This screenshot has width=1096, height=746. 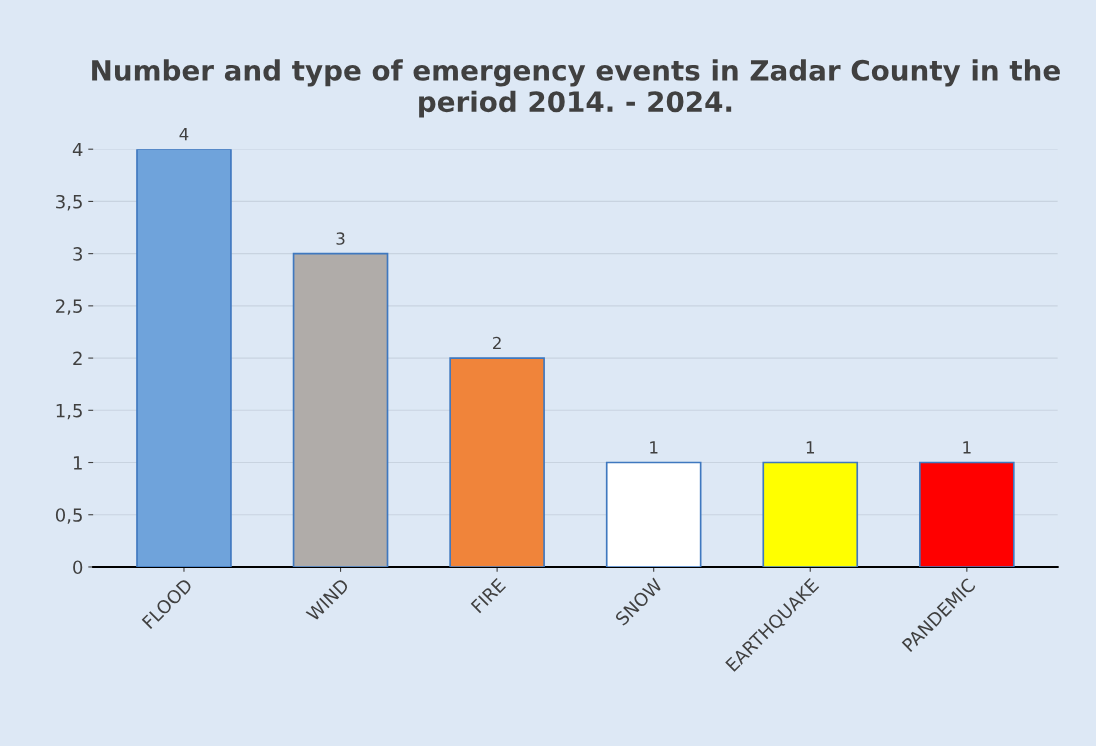 I want to click on y-tick-label: 2,5, so click(x=69, y=307).